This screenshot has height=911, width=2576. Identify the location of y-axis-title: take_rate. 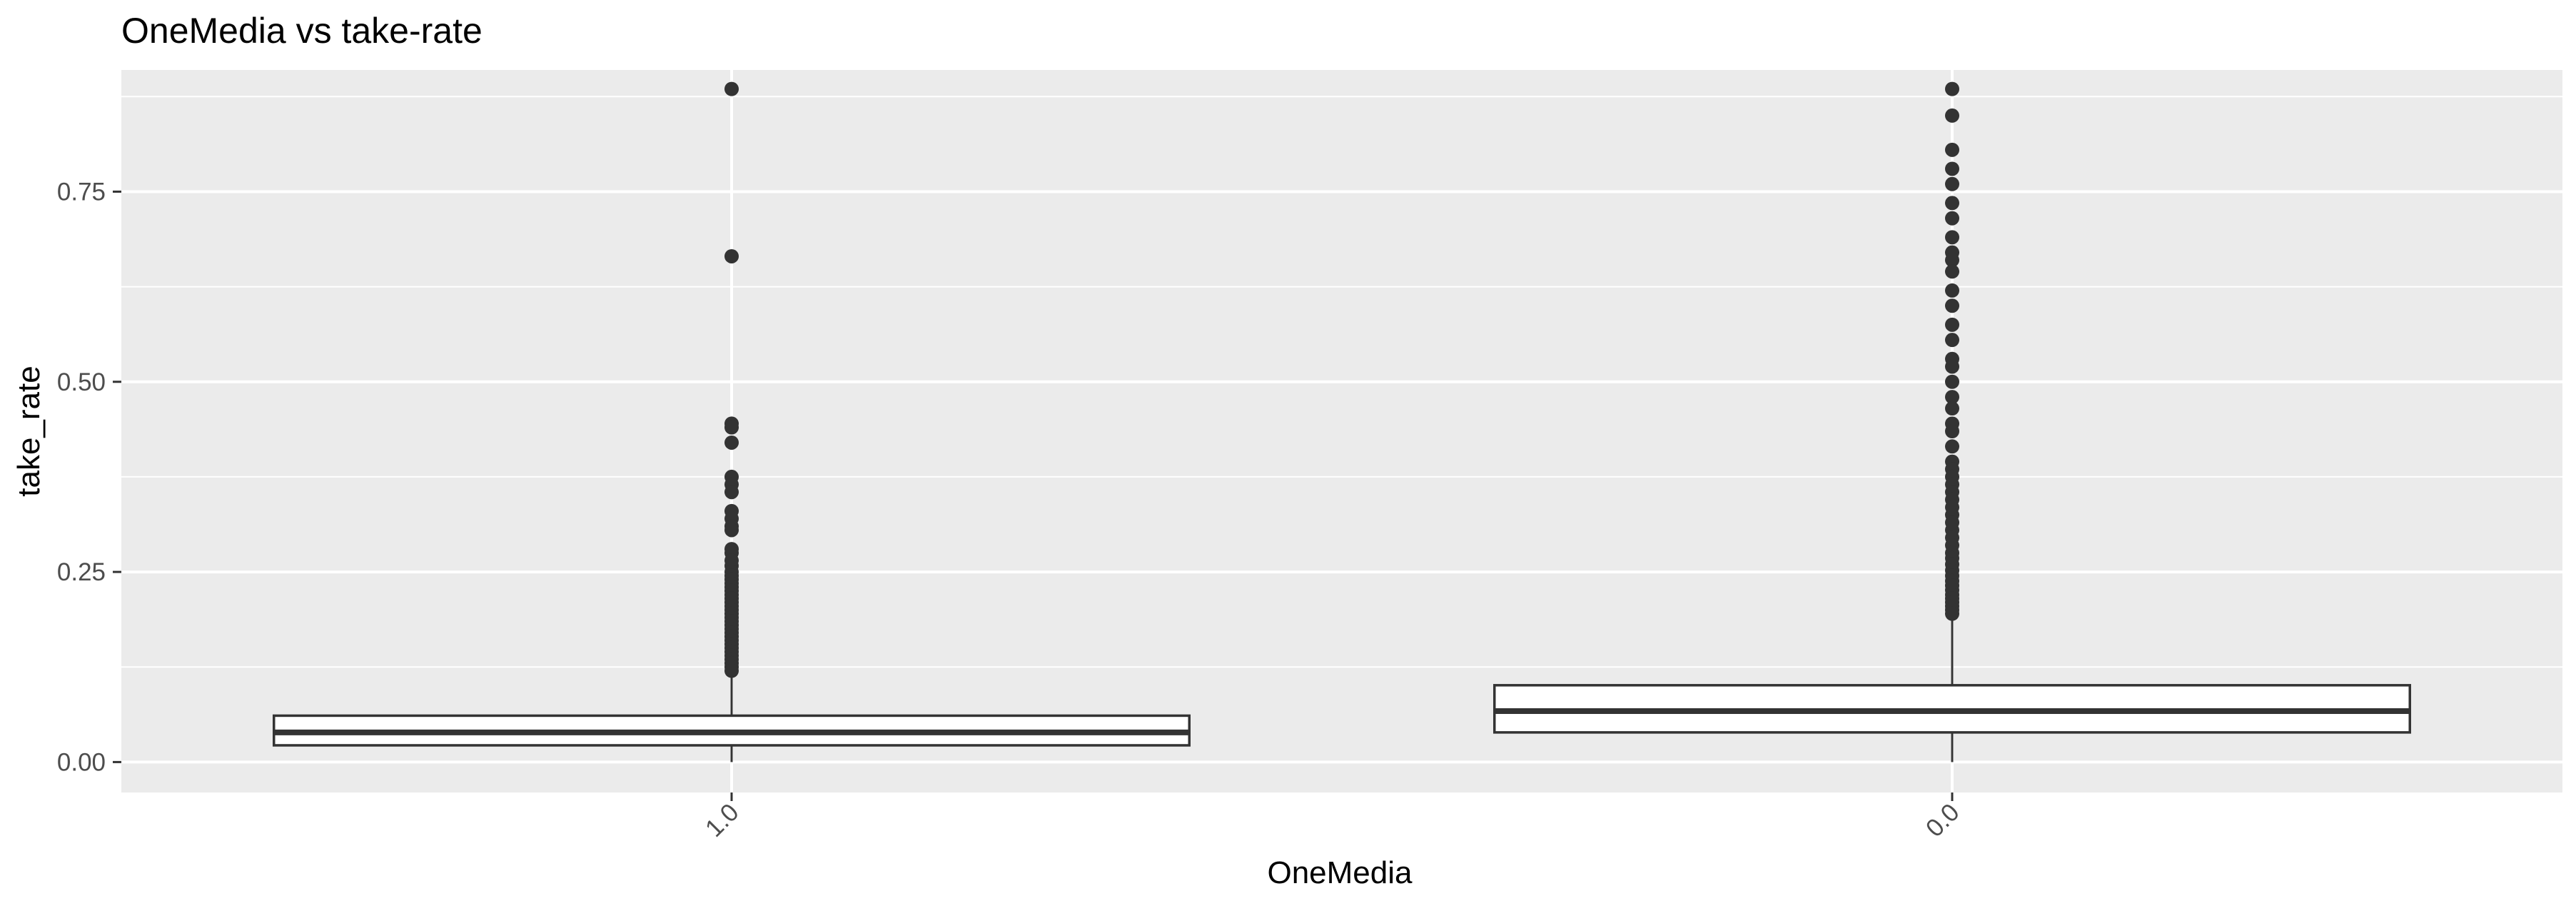
(28, 431).